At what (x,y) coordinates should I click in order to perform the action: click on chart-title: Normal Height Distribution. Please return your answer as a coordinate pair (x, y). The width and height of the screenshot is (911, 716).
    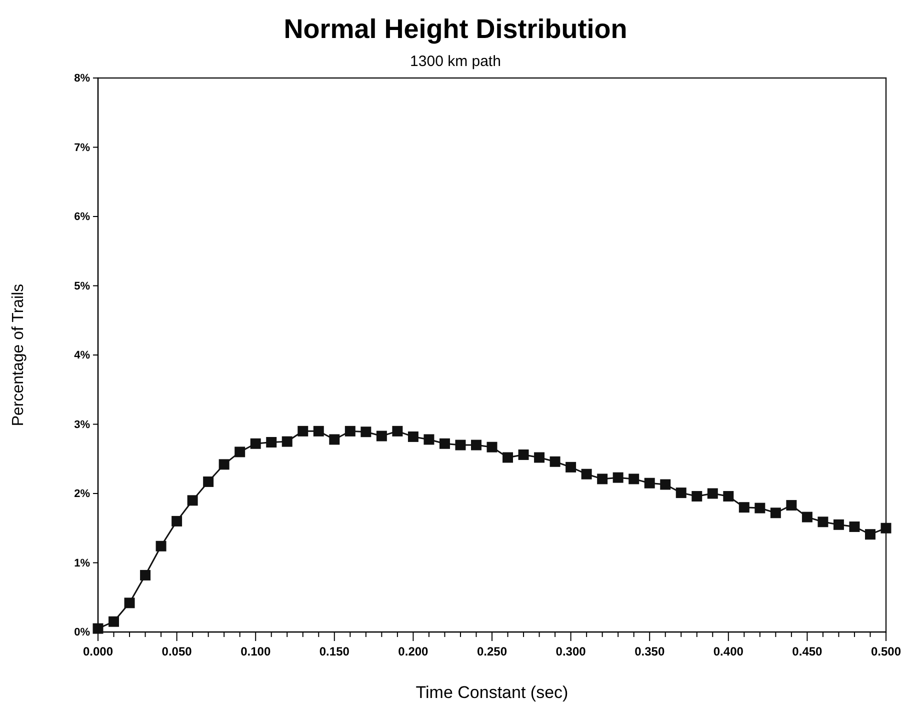
    Looking at the image, I should click on (456, 29).